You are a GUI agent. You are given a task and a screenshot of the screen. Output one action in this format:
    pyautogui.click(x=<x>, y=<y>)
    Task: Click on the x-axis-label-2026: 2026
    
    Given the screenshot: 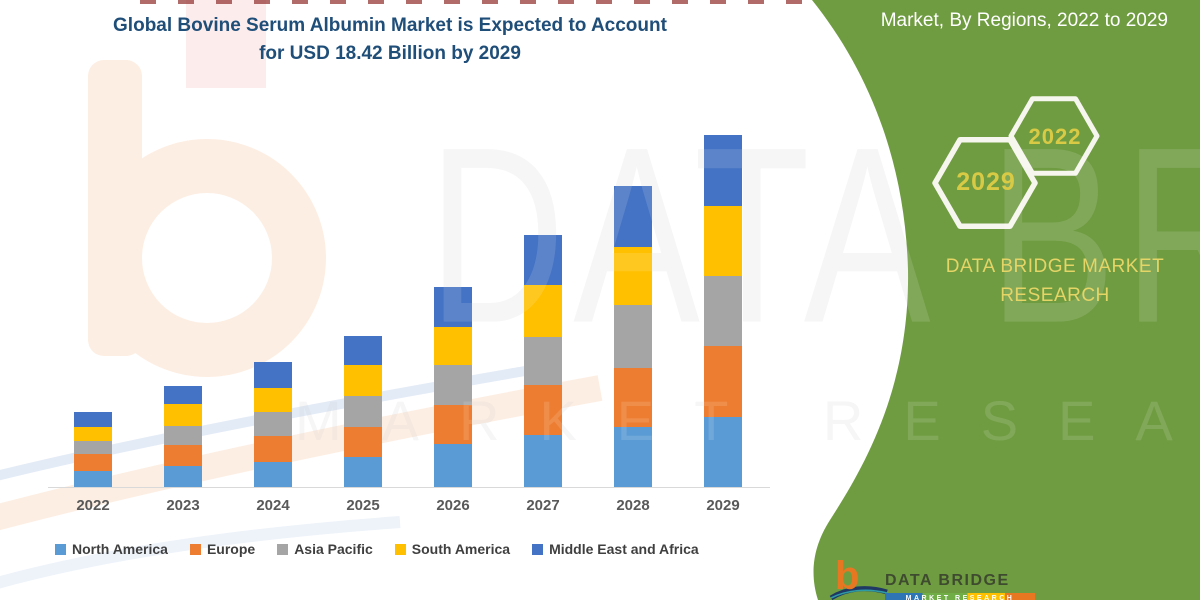 What is the action you would take?
    pyautogui.click(x=453, y=505)
    